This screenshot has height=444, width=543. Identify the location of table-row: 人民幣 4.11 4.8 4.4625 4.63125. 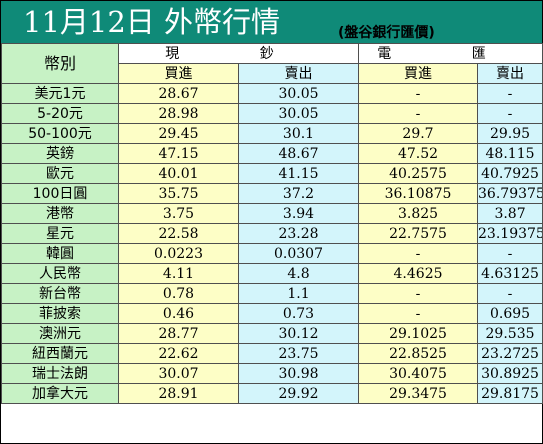
(272, 273).